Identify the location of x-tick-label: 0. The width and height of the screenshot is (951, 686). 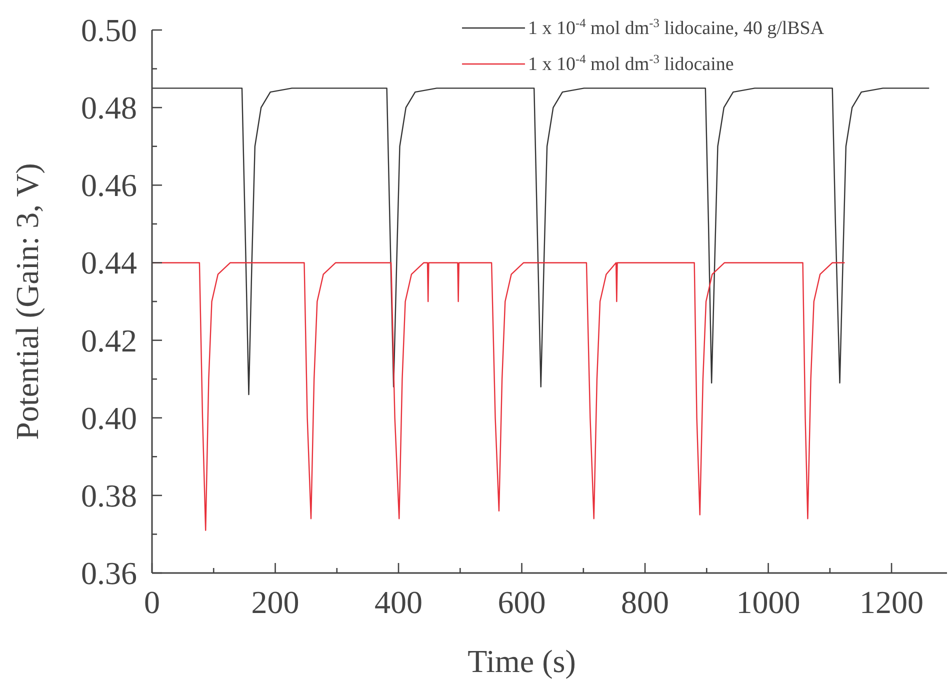
(152, 602).